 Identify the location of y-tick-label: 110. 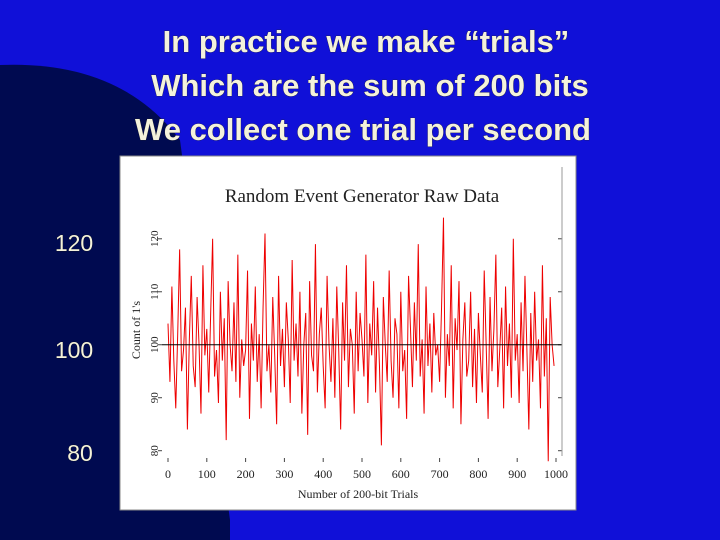
(155, 291).